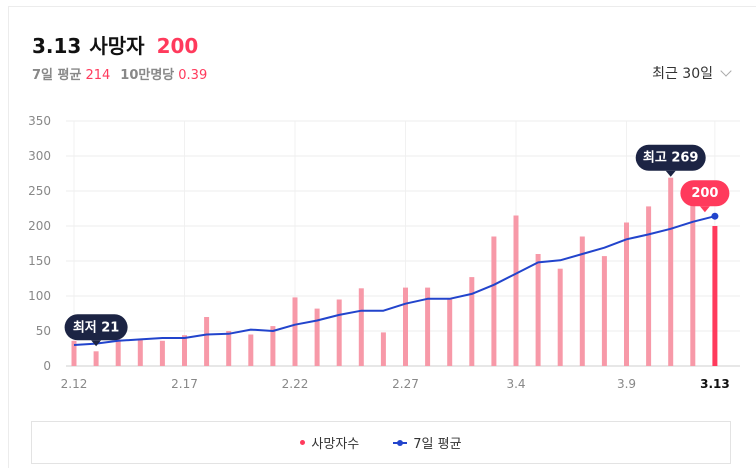  I want to click on bar-2.19, so click(229, 348).